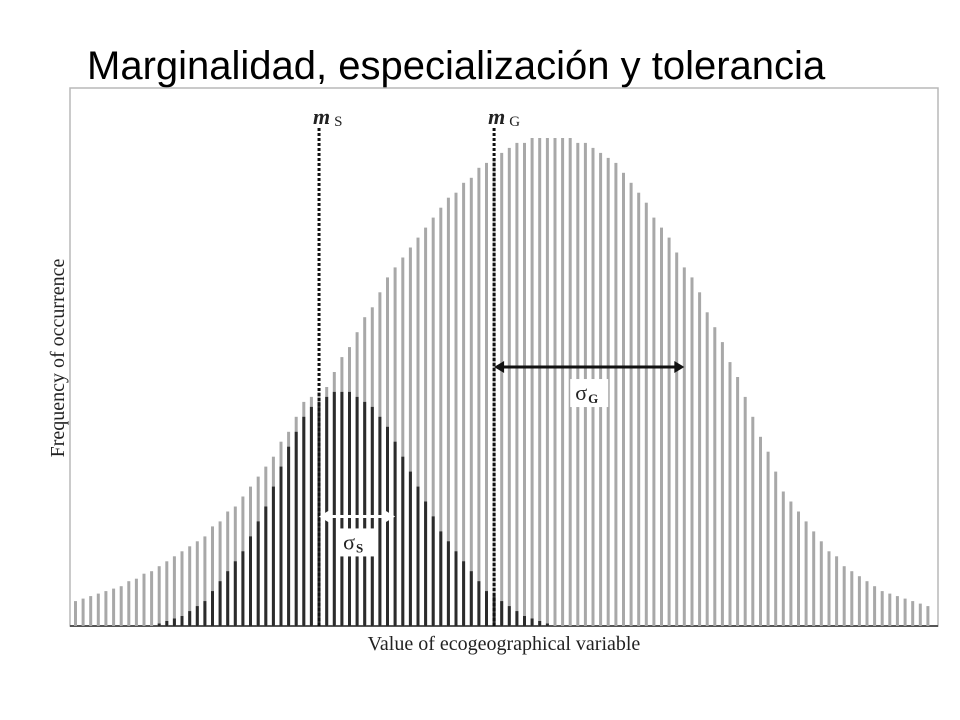  Describe the element at coordinates (58, 357) in the screenshot. I see `y-axis-label: Frequency of occurrence` at that location.